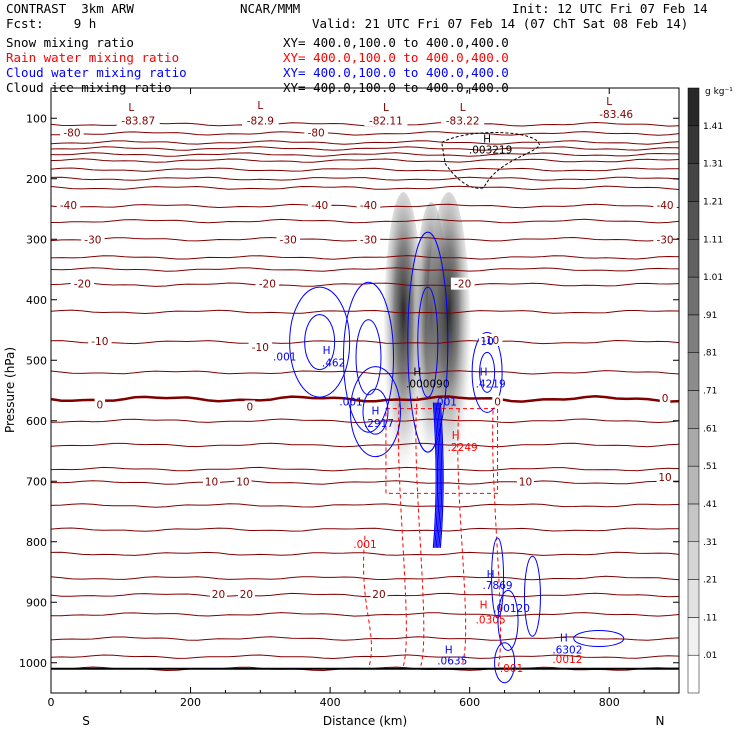 The image size is (740, 740). What do you see at coordinates (333, 363) in the screenshot?
I see `extremum-label-10: .462` at bounding box center [333, 363].